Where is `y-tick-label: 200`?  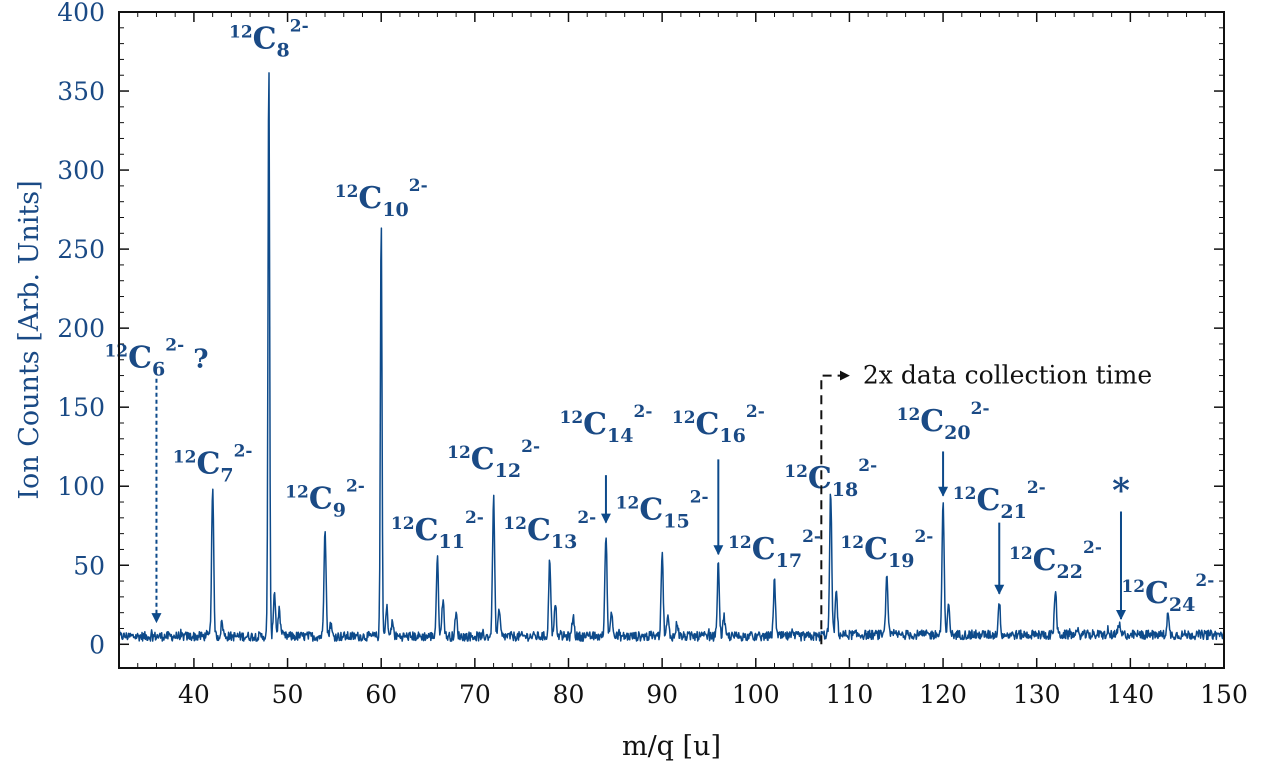
y-tick-label: 200 is located at coordinates (81, 328).